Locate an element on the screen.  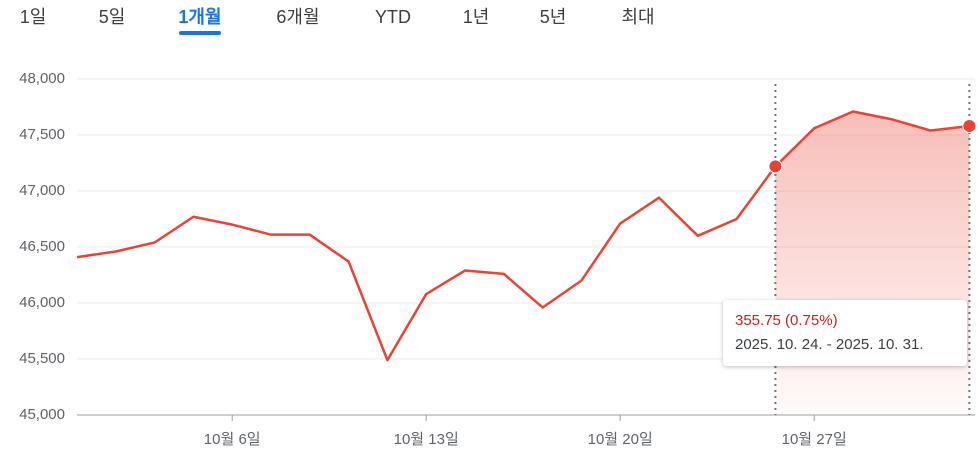
x-tick-label: 10월 27일 is located at coordinates (814, 439).